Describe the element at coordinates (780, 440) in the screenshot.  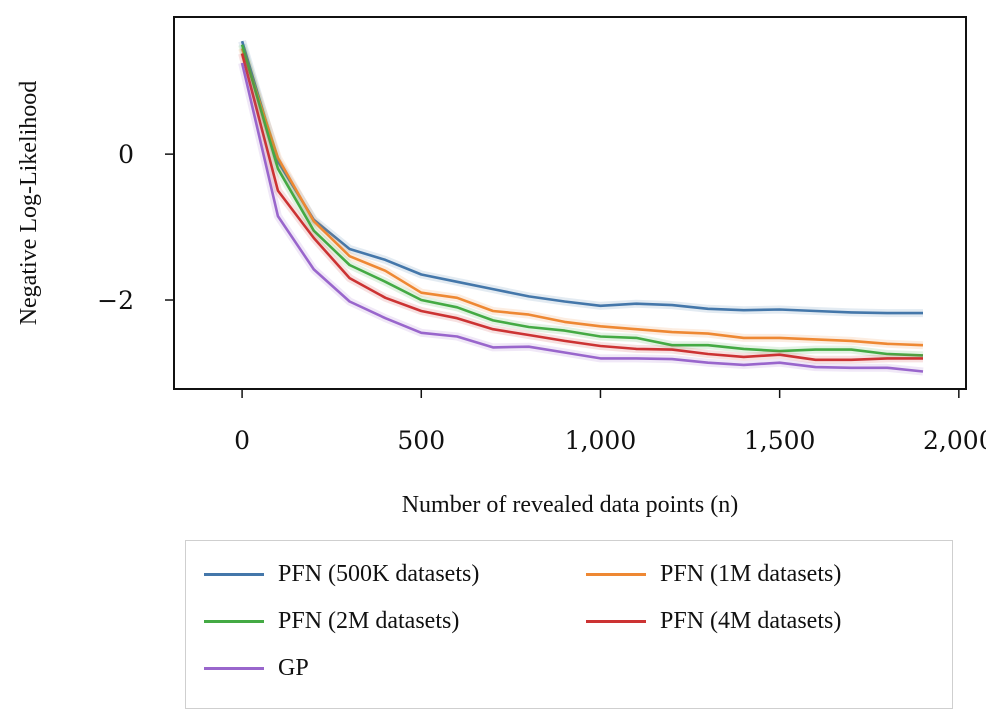
I see `x-tick-label: 1,500` at that location.